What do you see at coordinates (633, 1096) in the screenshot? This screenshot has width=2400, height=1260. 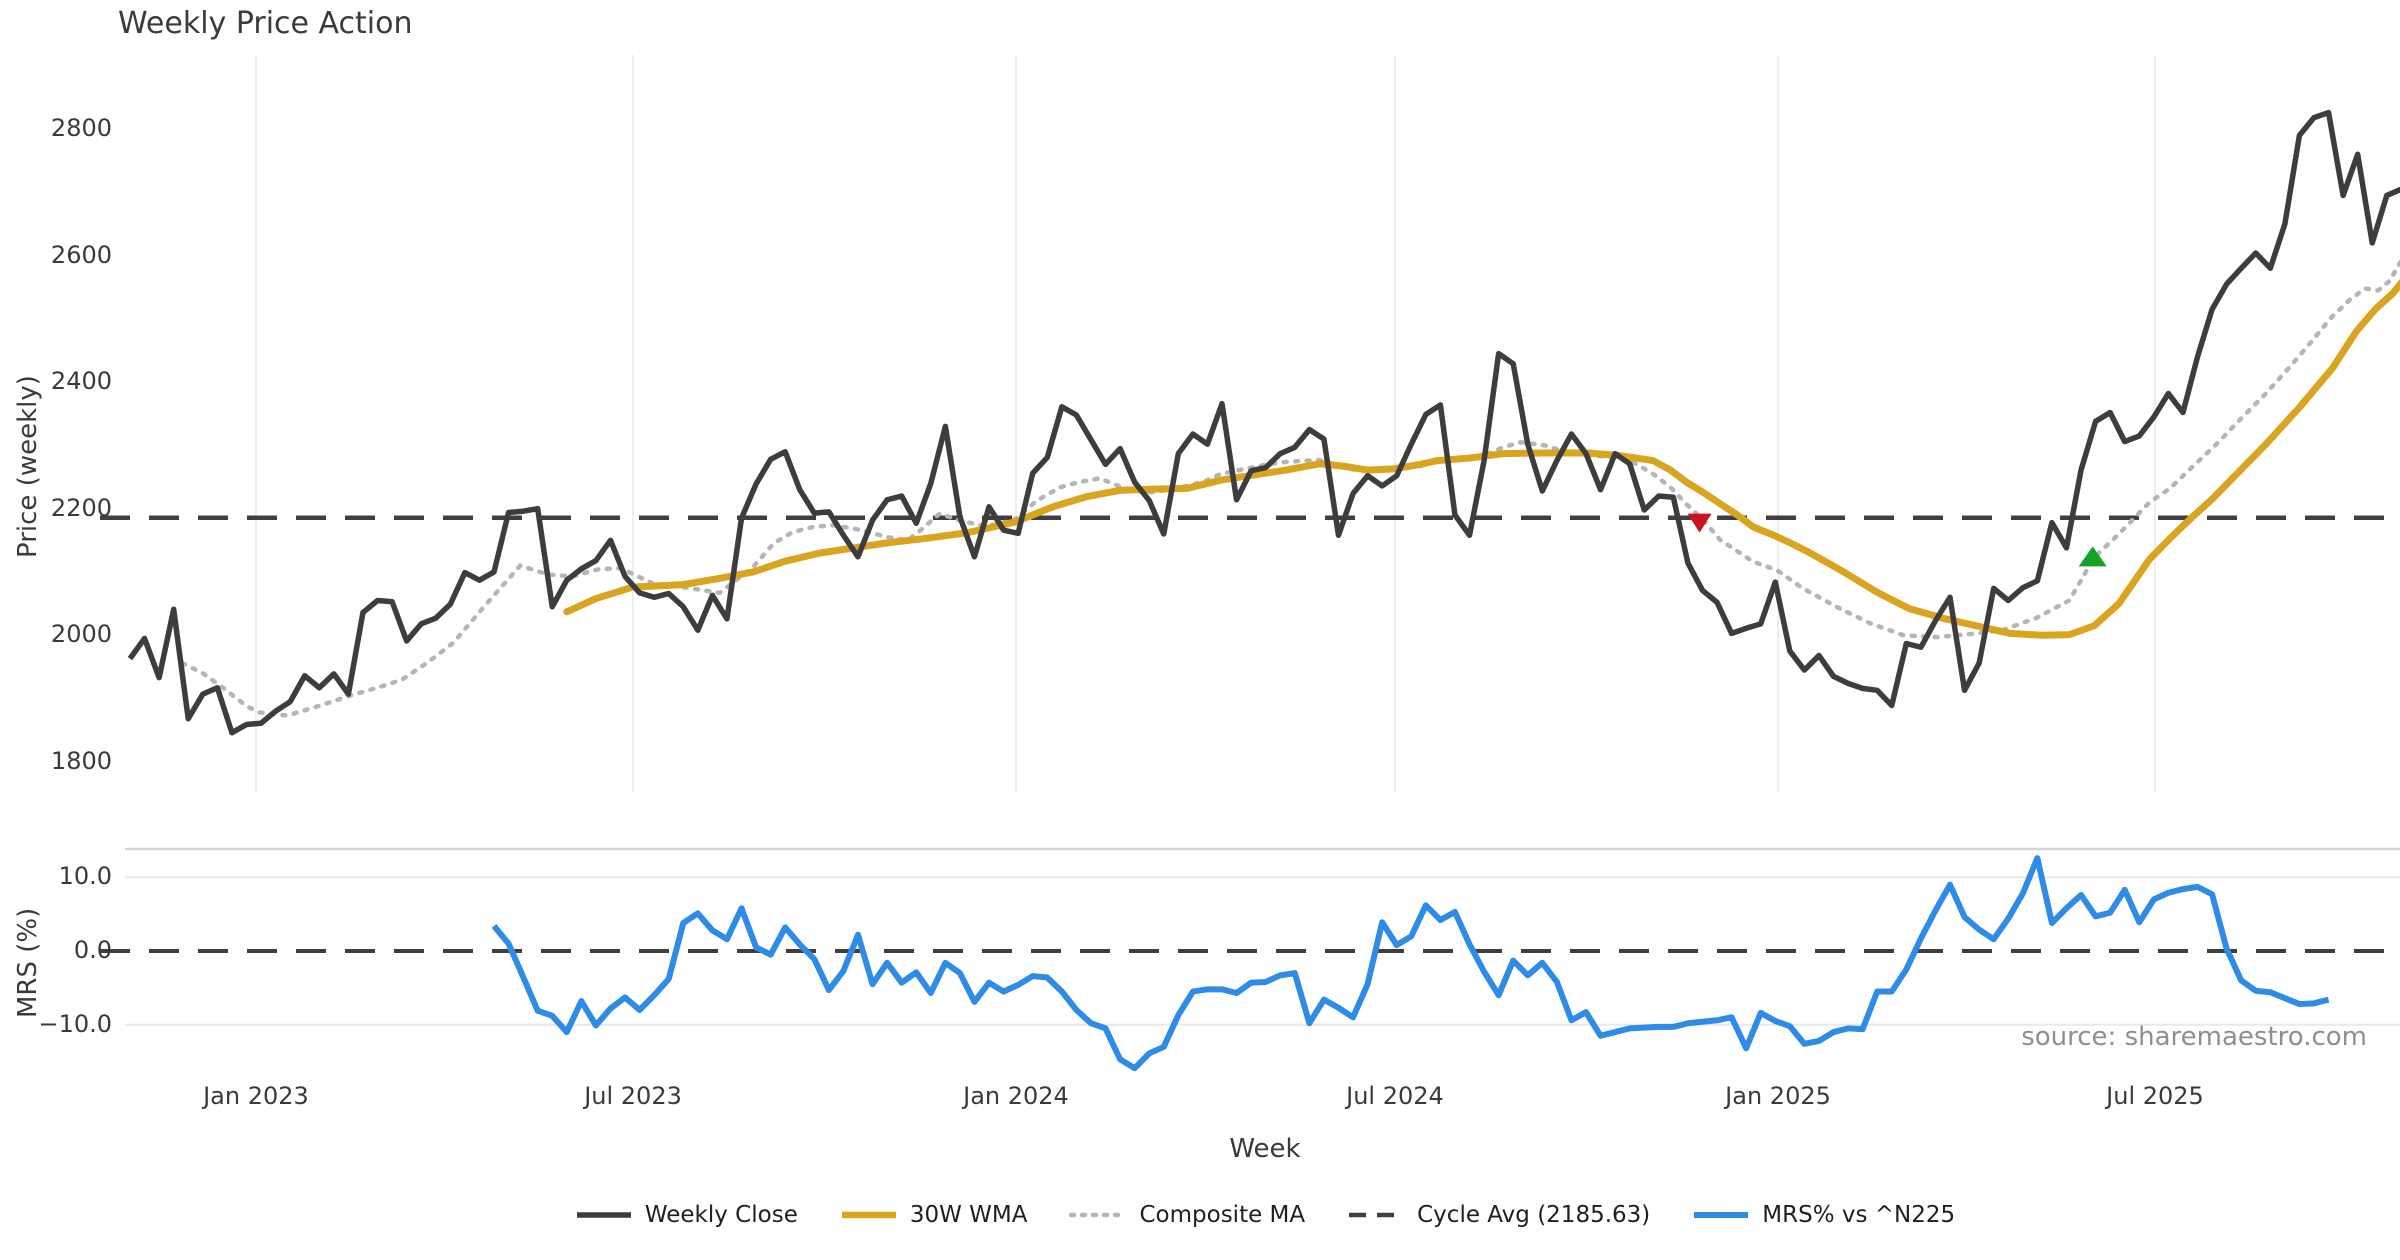 I see `x-axis-tick: Jul 2023` at bounding box center [633, 1096].